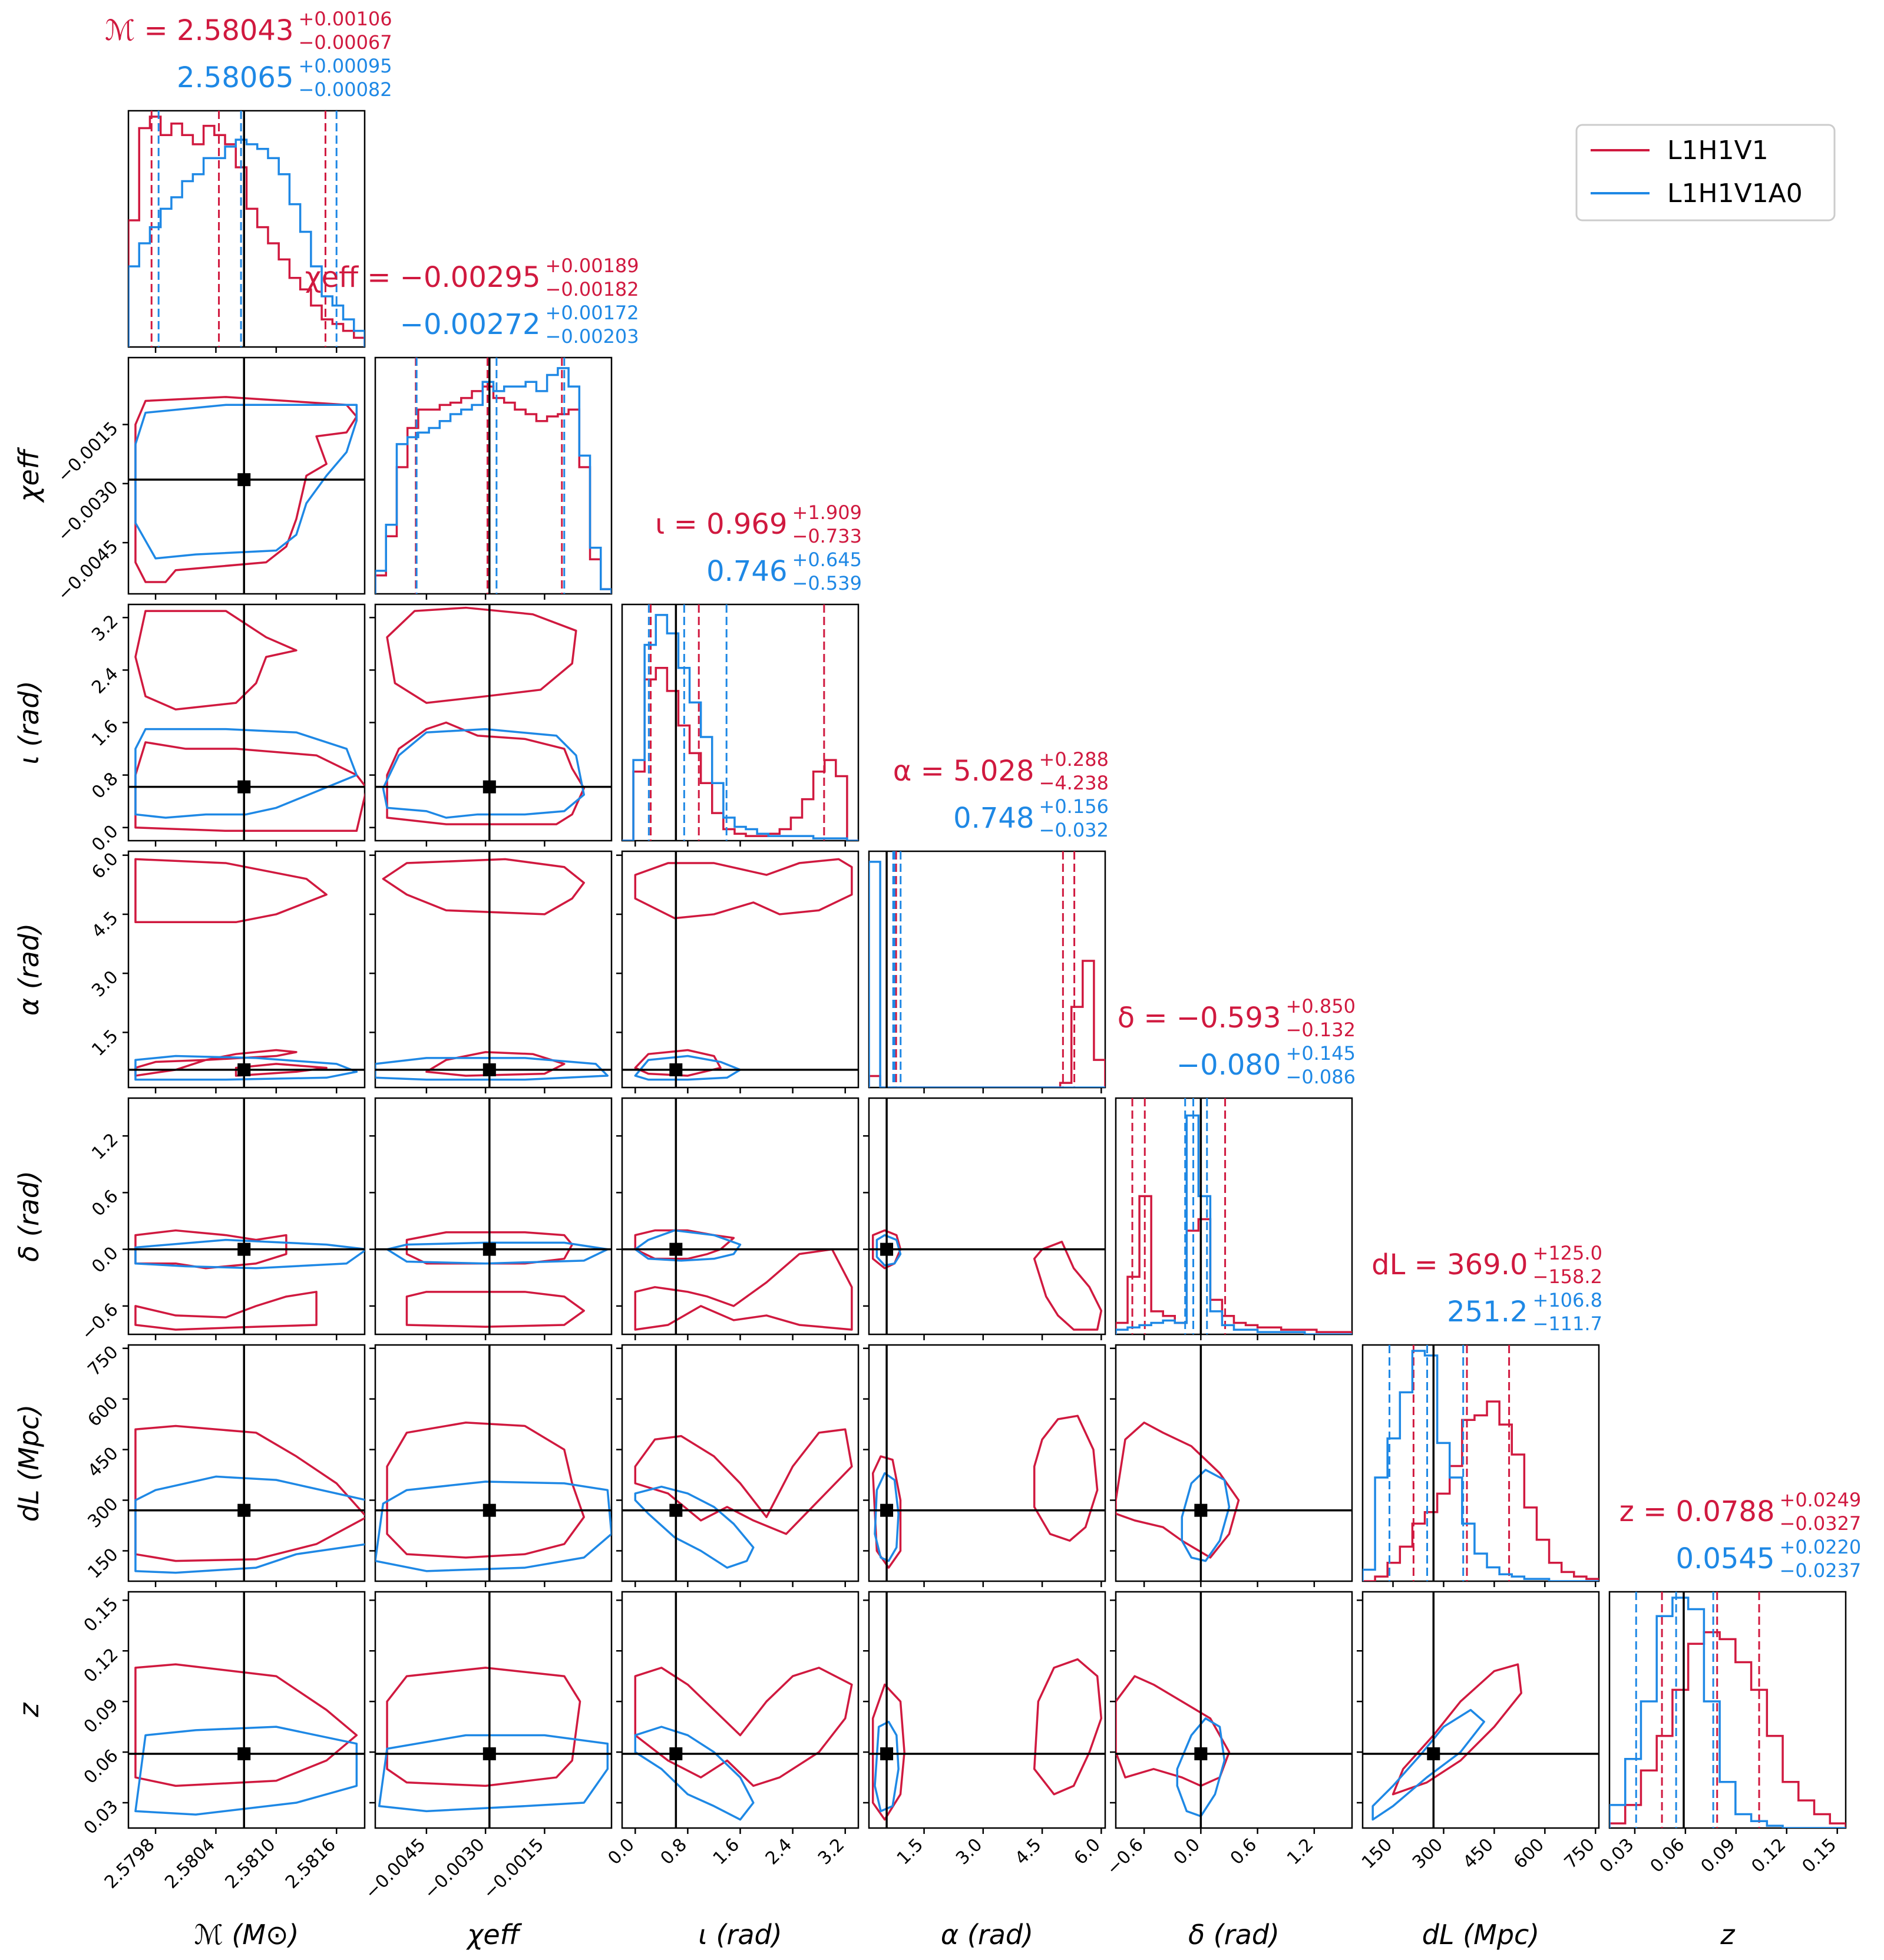 Image resolution: width=1884 pixels, height=1960 pixels. I want to click on x-axis-label-chi: χeff, so click(494, 1935).